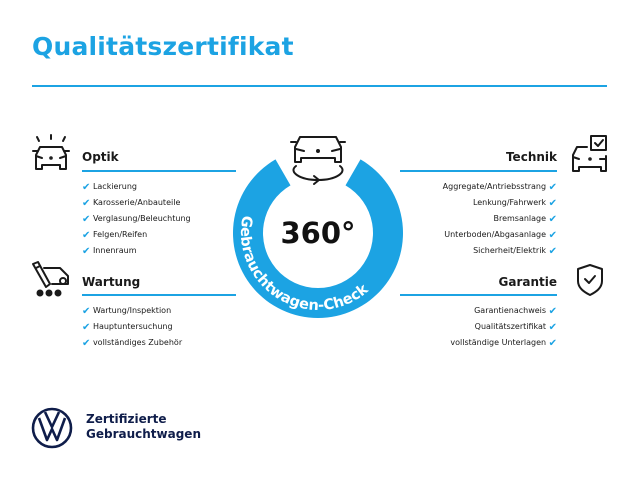  What do you see at coordinates (51, 152) in the screenshot?
I see `car-lights-icon` at bounding box center [51, 152].